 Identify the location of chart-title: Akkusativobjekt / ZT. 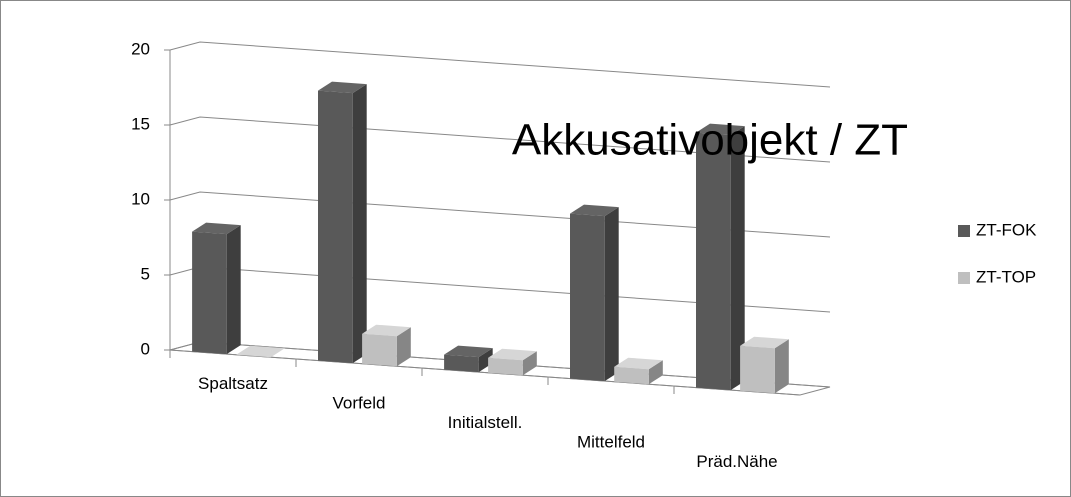
(710, 140).